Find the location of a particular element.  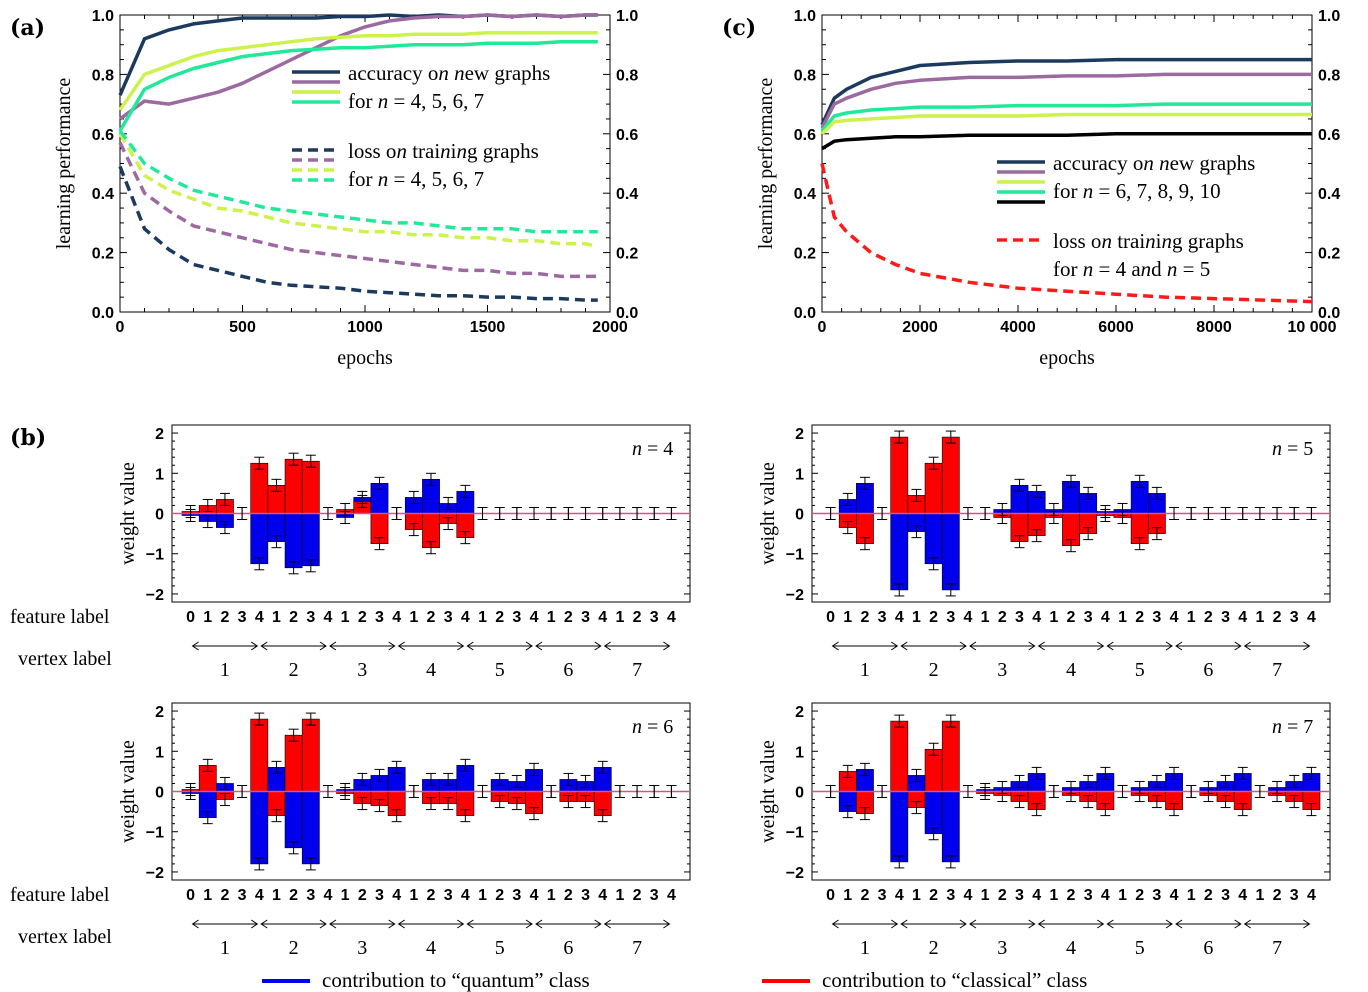

classical-legend-text: contribution to “classical” class is located at coordinates (954, 980).